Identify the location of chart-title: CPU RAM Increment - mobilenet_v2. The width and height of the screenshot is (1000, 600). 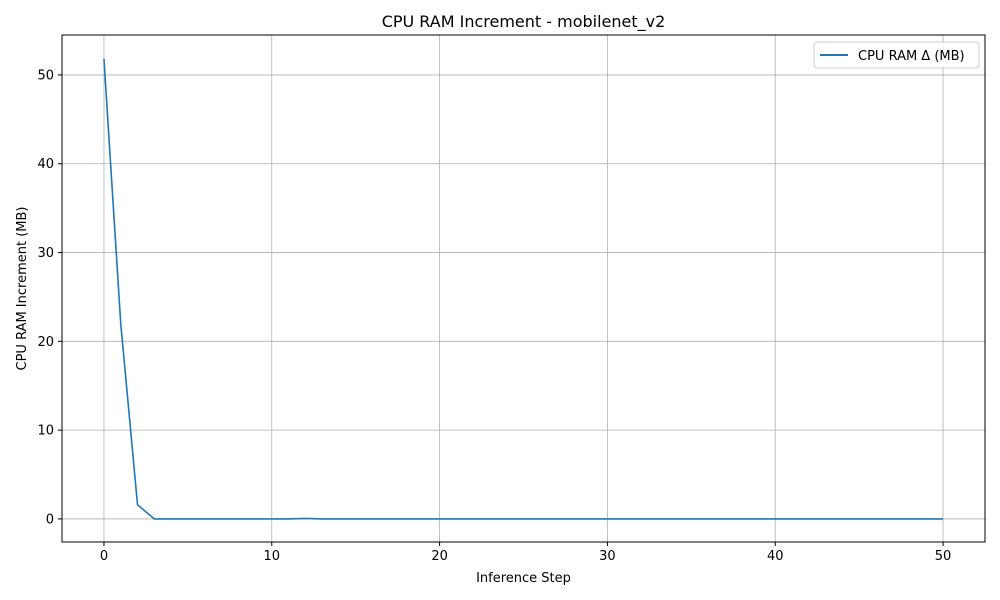
(524, 22).